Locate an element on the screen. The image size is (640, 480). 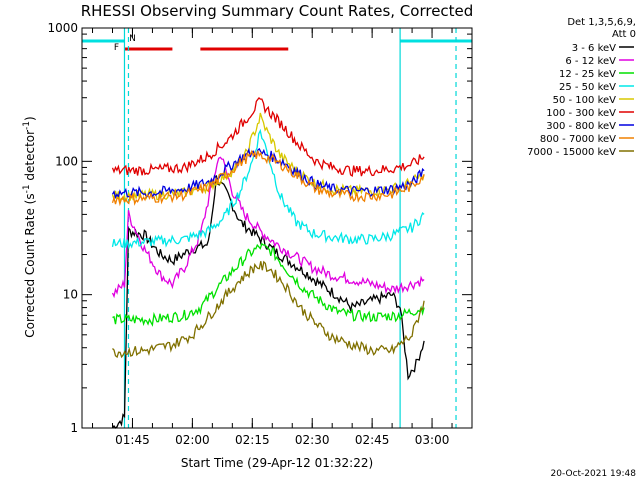
x-axis-label: Start Time (29-Apr-12 01:32:22) is located at coordinates (277, 463).